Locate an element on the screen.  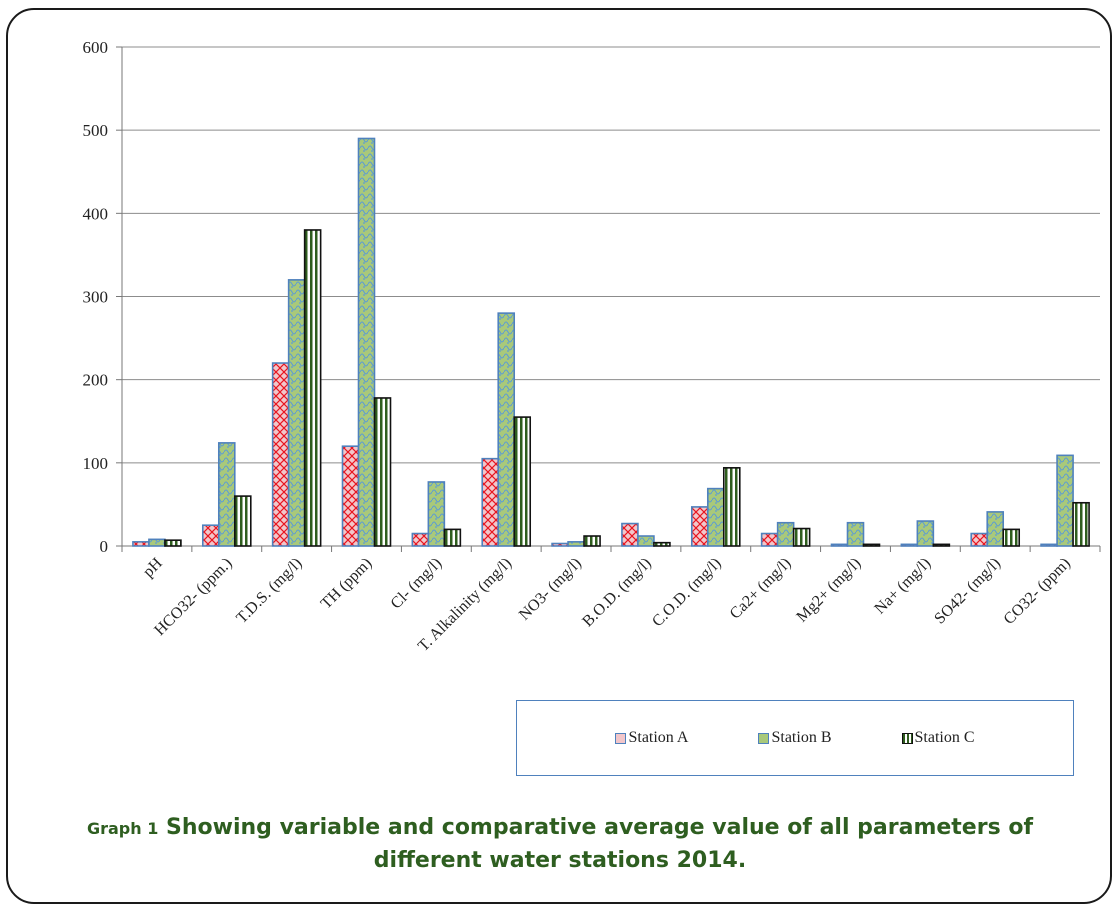
x-tick-label: pH is located at coordinates (153, 567).